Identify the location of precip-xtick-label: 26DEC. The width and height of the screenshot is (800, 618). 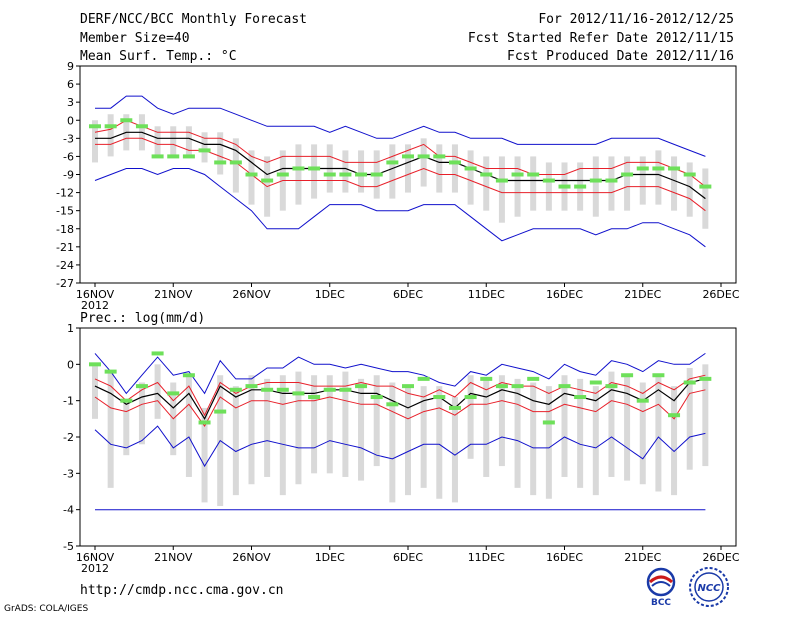
(720, 557).